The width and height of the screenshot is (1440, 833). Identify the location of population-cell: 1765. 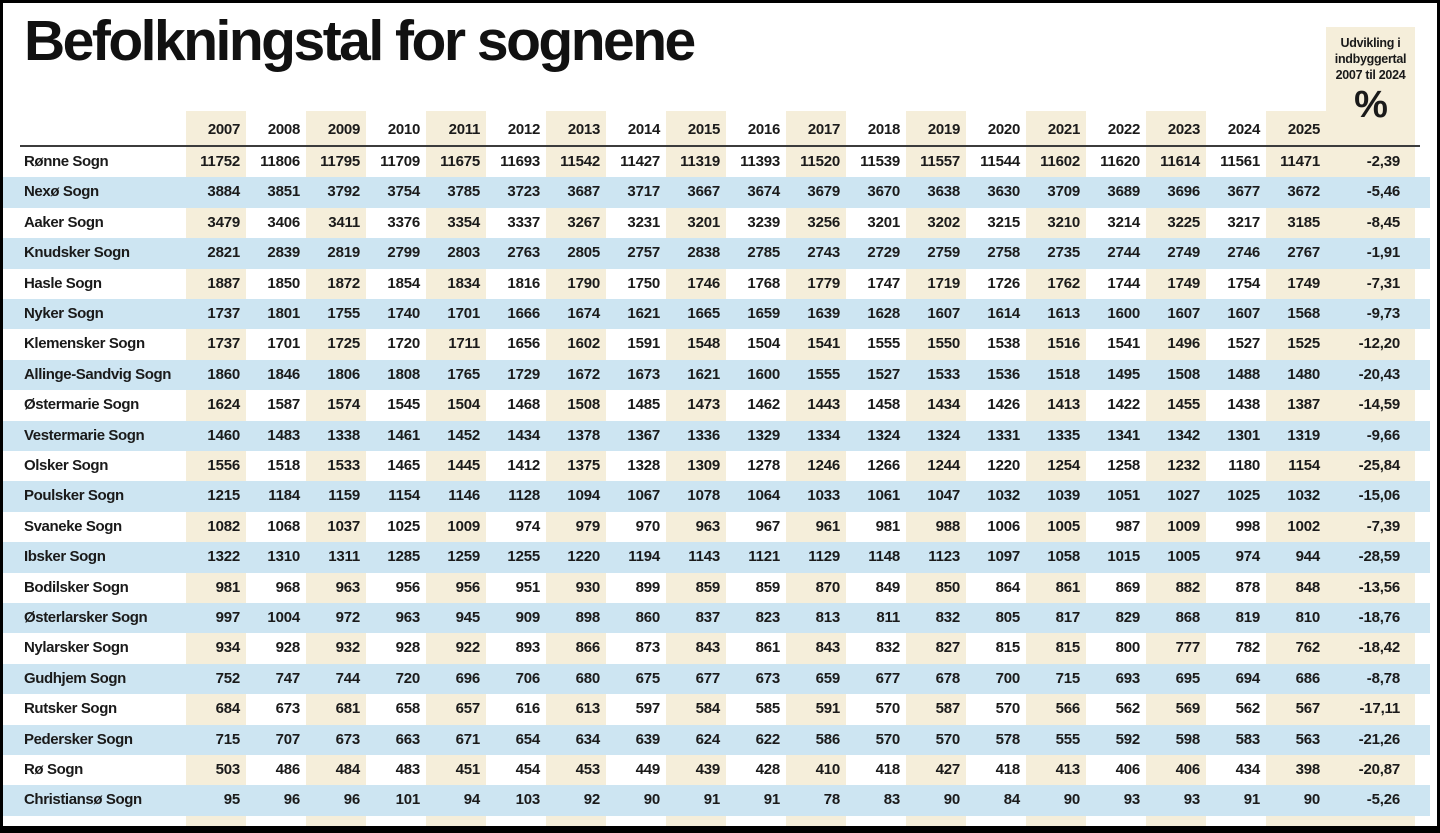
(463, 374).